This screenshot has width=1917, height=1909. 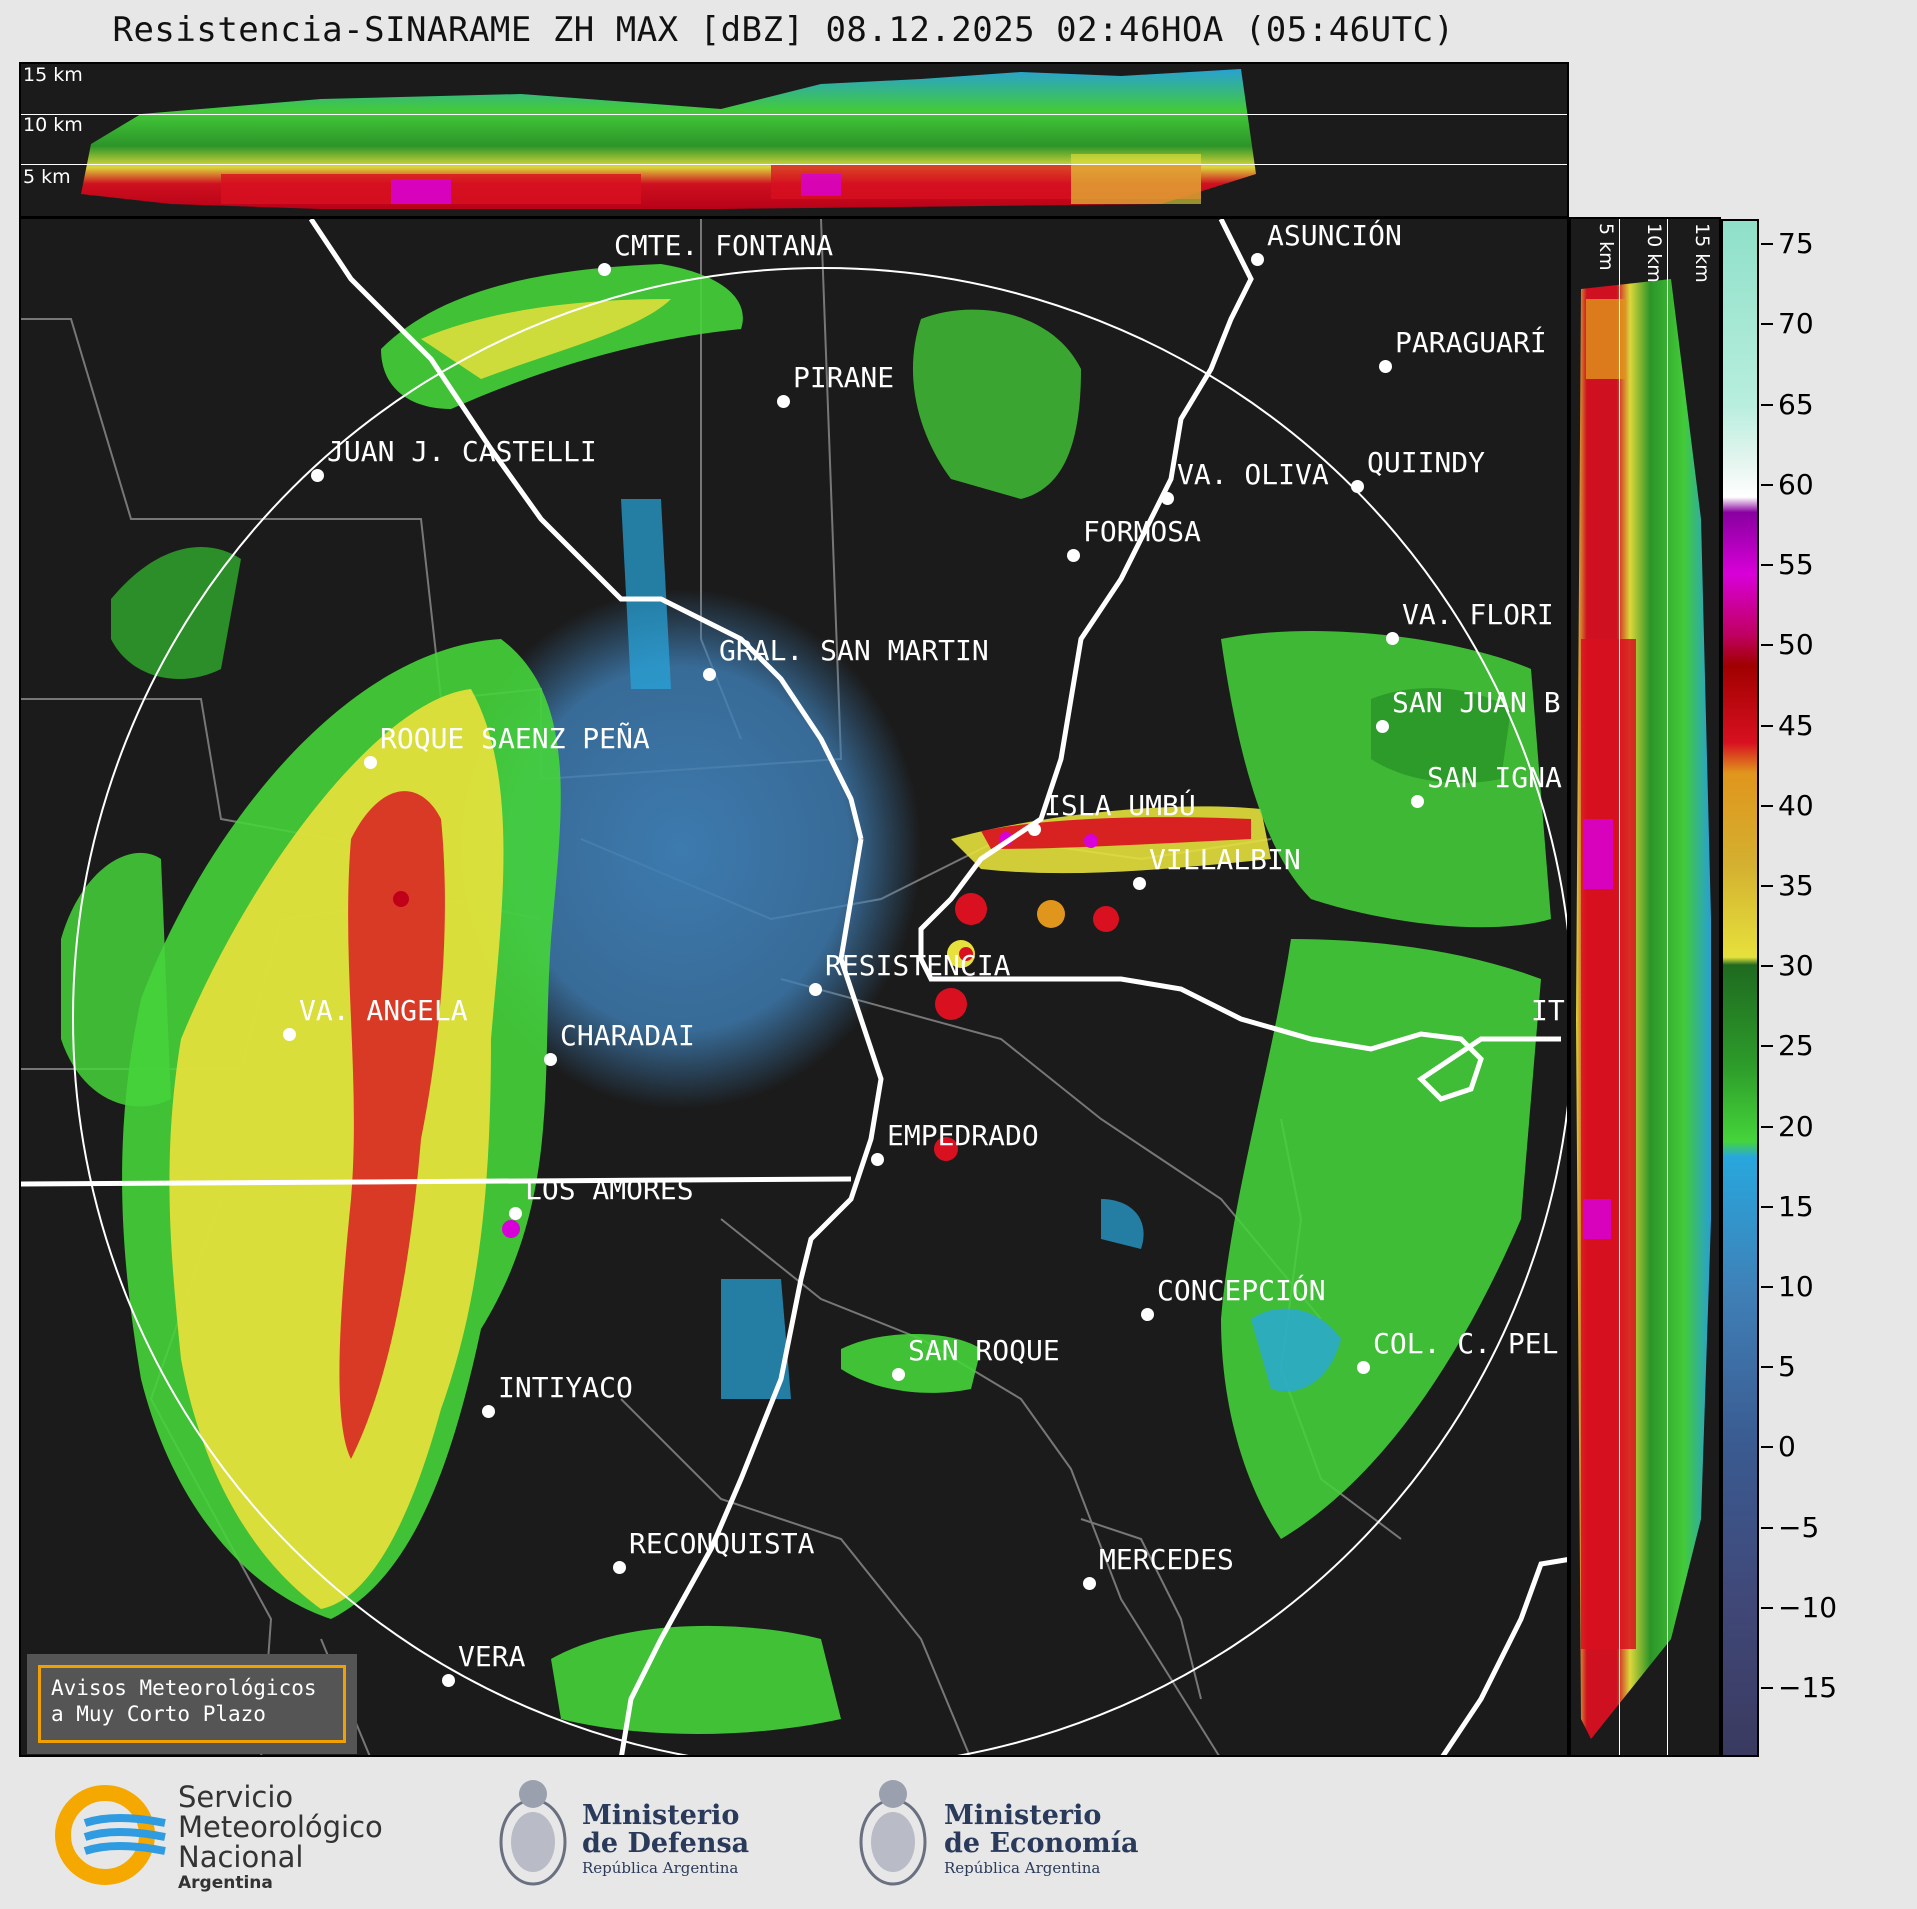 I want to click on city-label: VA. FLORI, so click(x=1478, y=614).